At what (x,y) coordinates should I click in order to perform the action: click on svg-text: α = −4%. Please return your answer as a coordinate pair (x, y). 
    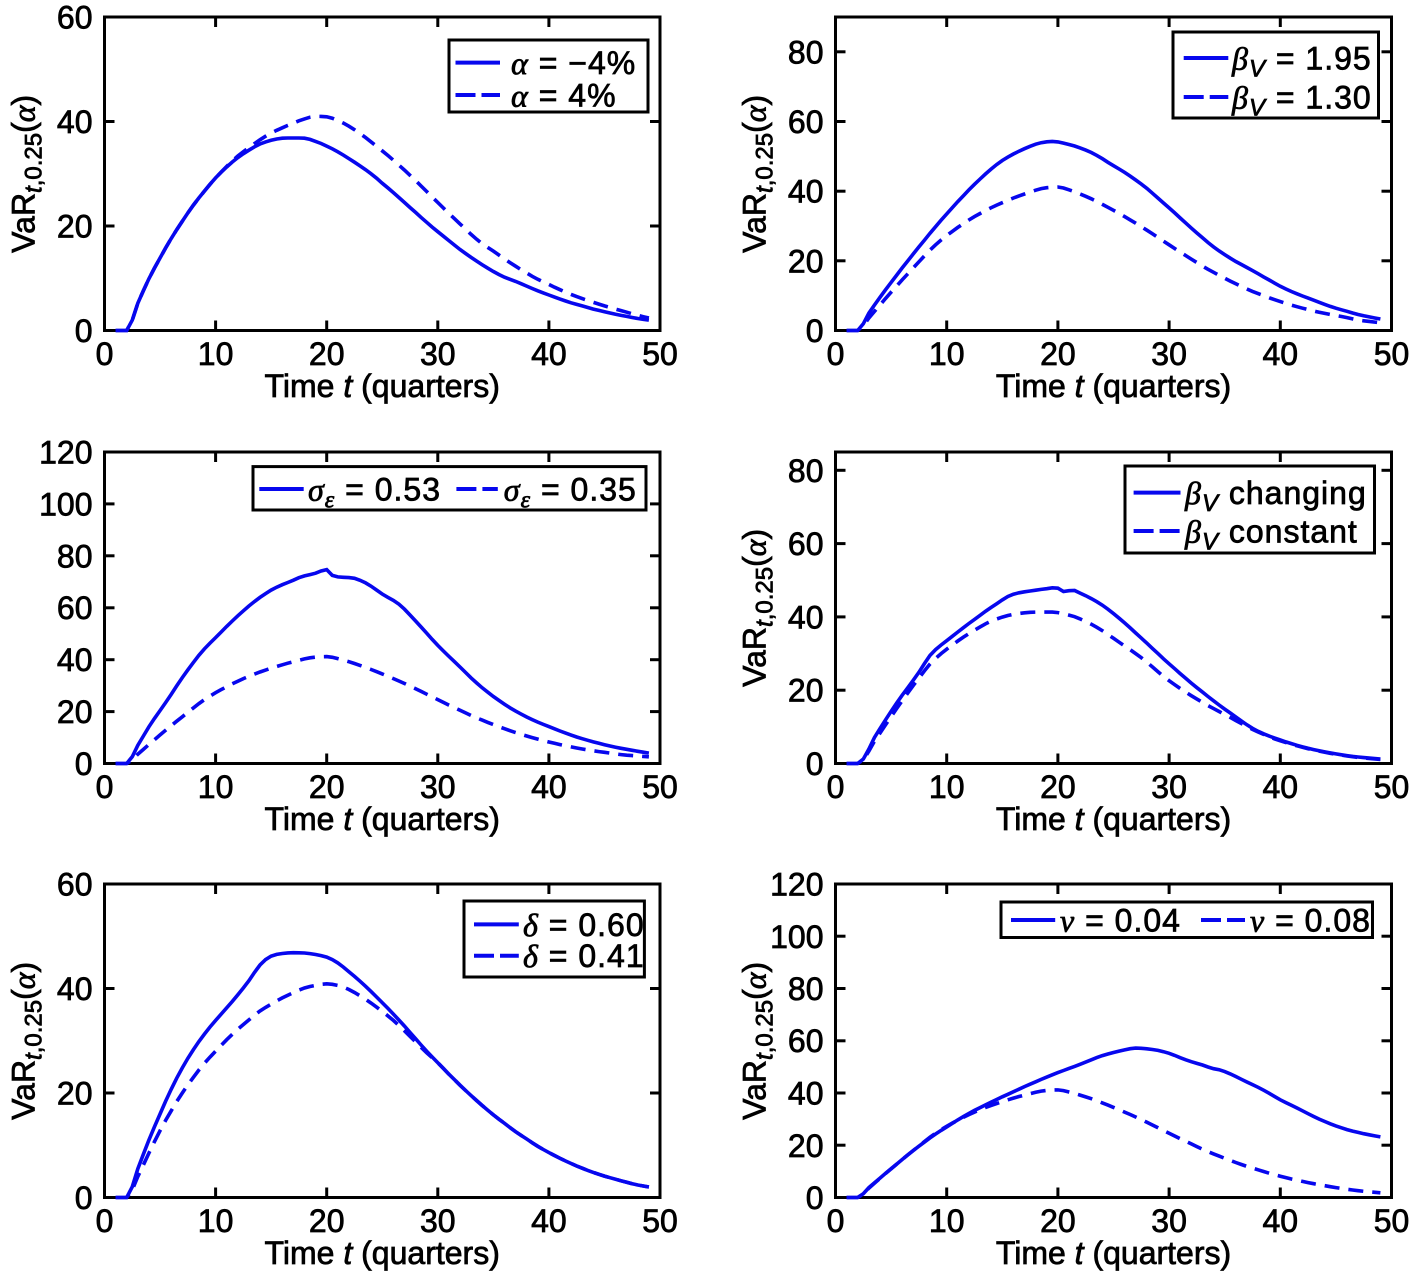
    Looking at the image, I should click on (573, 63).